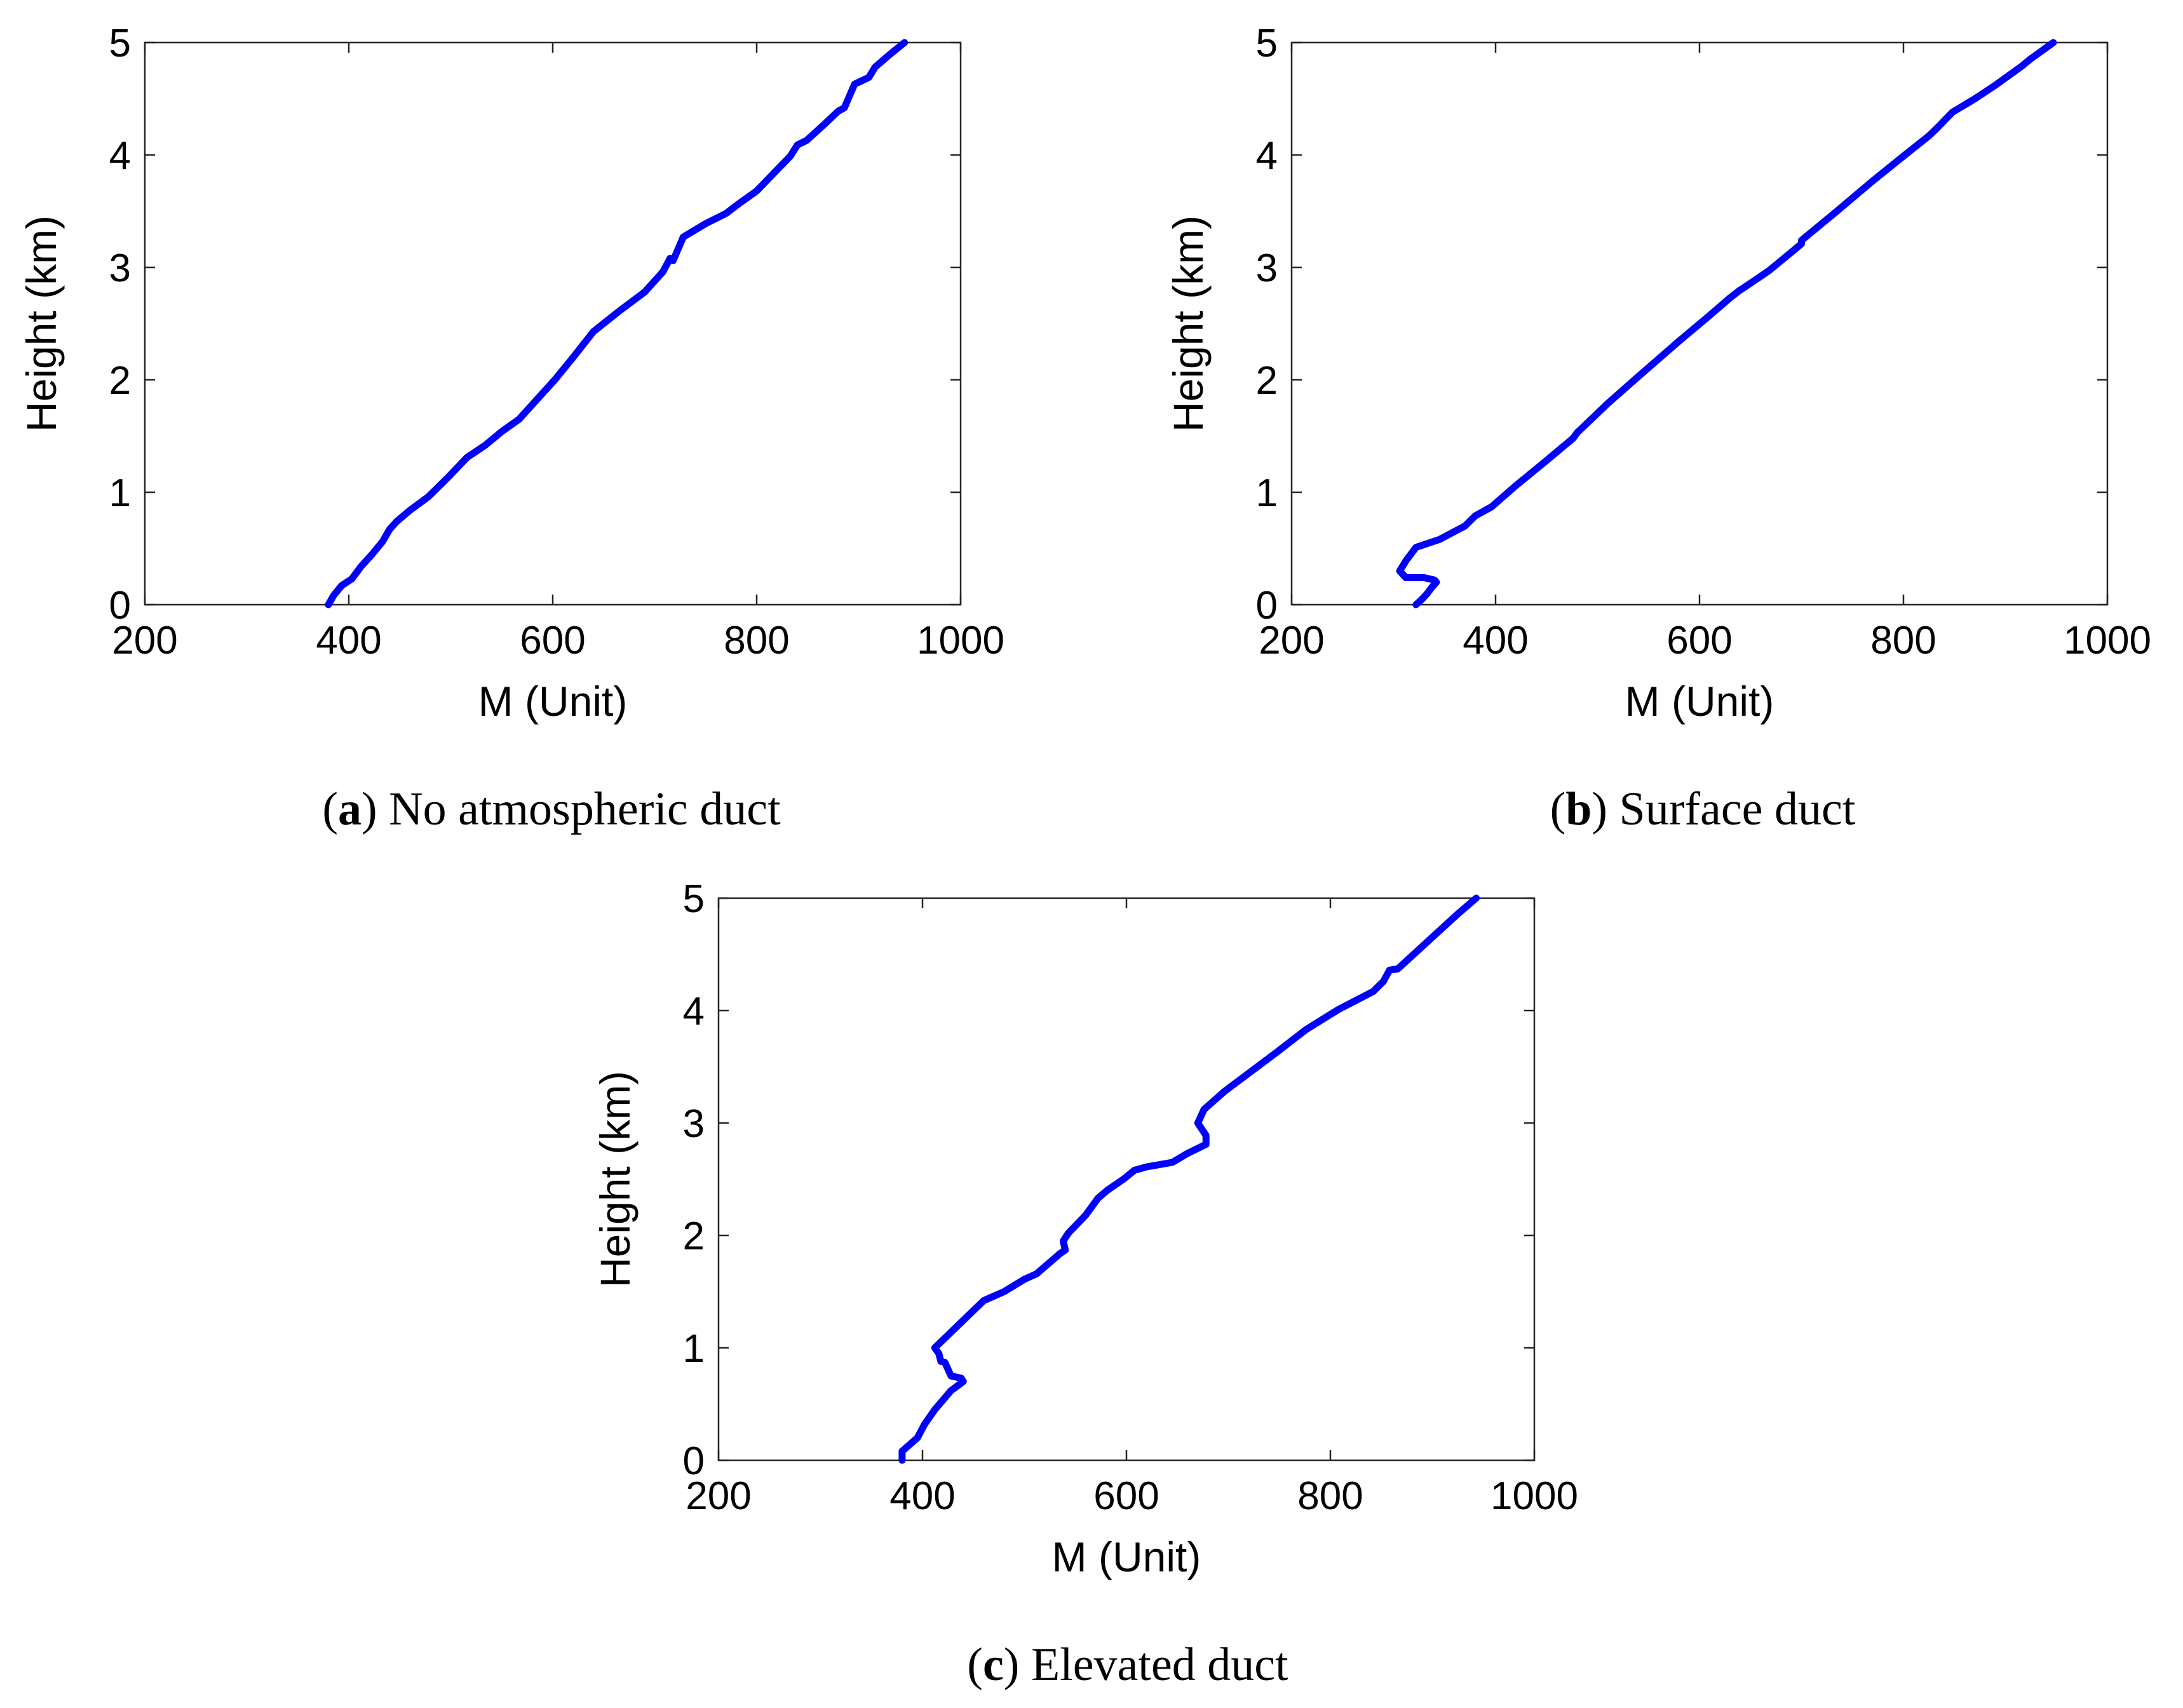  What do you see at coordinates (1146, 1665) in the screenshot?
I see `caption-text: ) Elevated duct` at bounding box center [1146, 1665].